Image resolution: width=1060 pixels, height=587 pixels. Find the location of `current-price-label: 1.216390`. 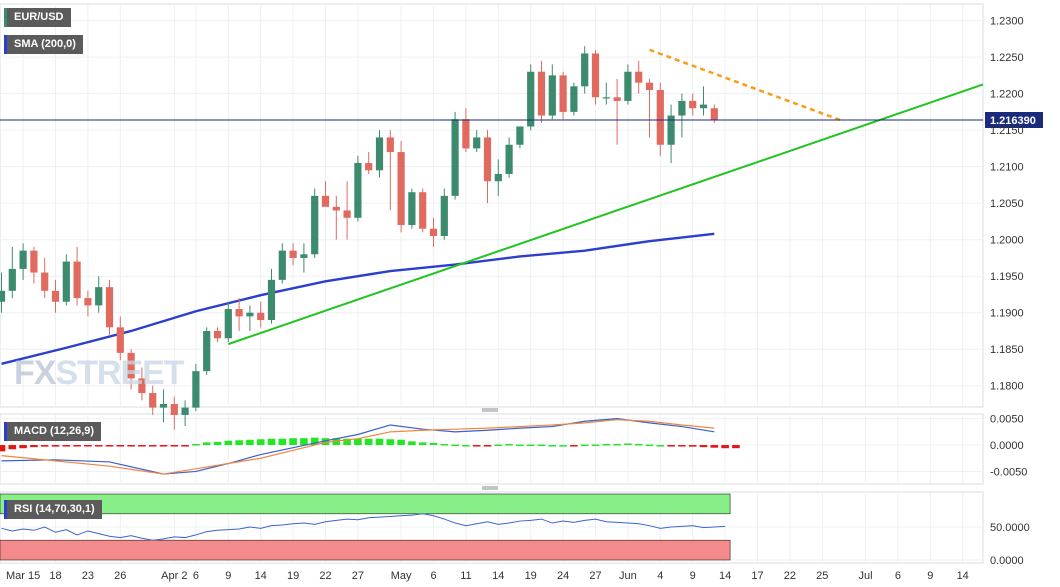

current-price-label: 1.216390 is located at coordinates (1013, 121).